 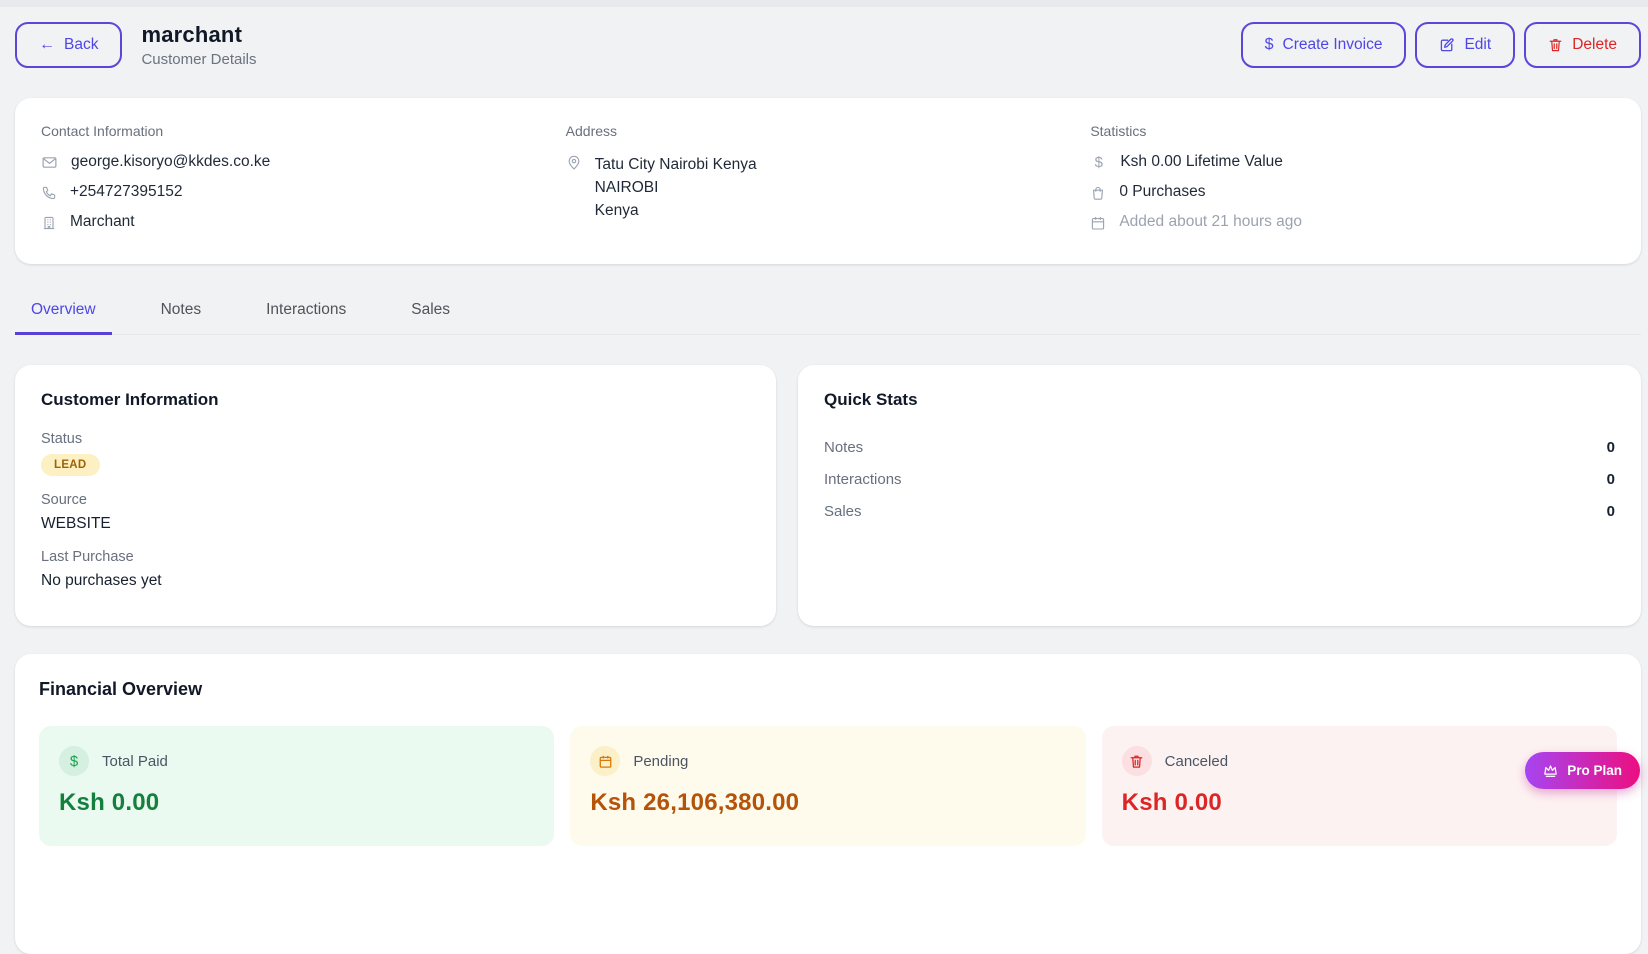 What do you see at coordinates (395, 439) in the screenshot?
I see `status-label: Status` at bounding box center [395, 439].